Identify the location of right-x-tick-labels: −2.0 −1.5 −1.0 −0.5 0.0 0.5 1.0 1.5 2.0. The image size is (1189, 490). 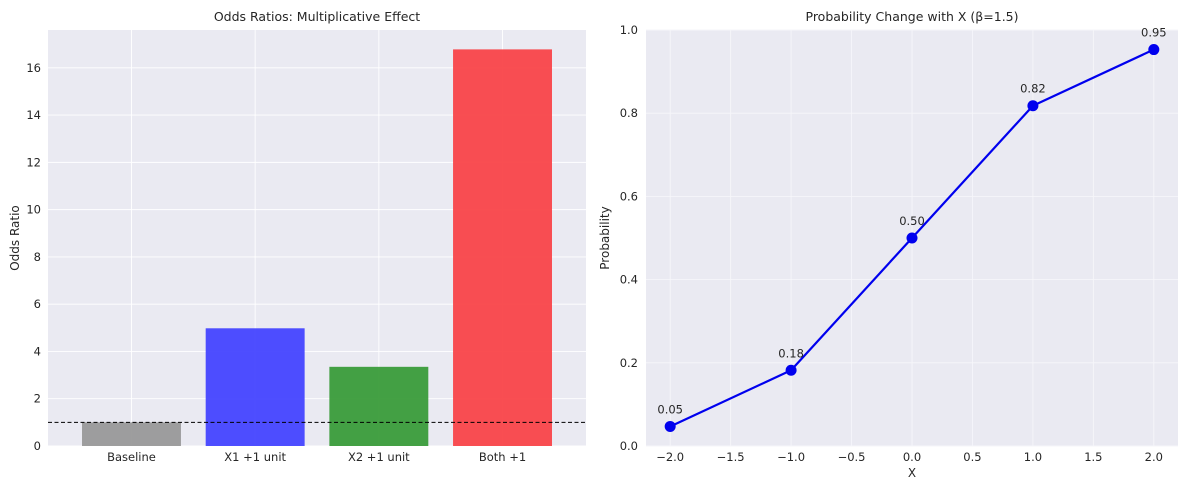
(909, 457).